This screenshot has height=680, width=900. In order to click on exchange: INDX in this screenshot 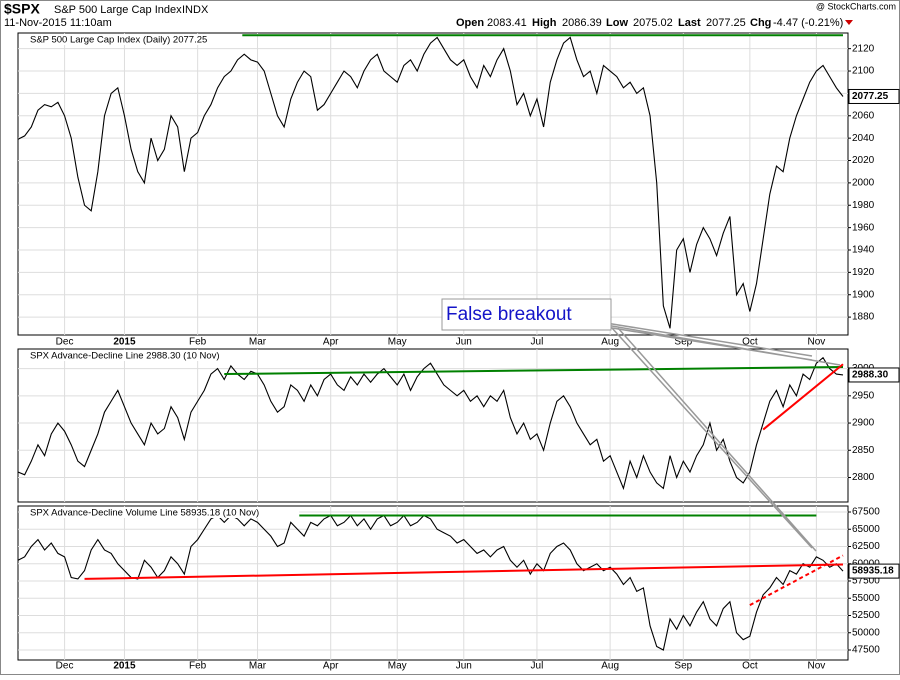, I will do `click(195, 10)`.